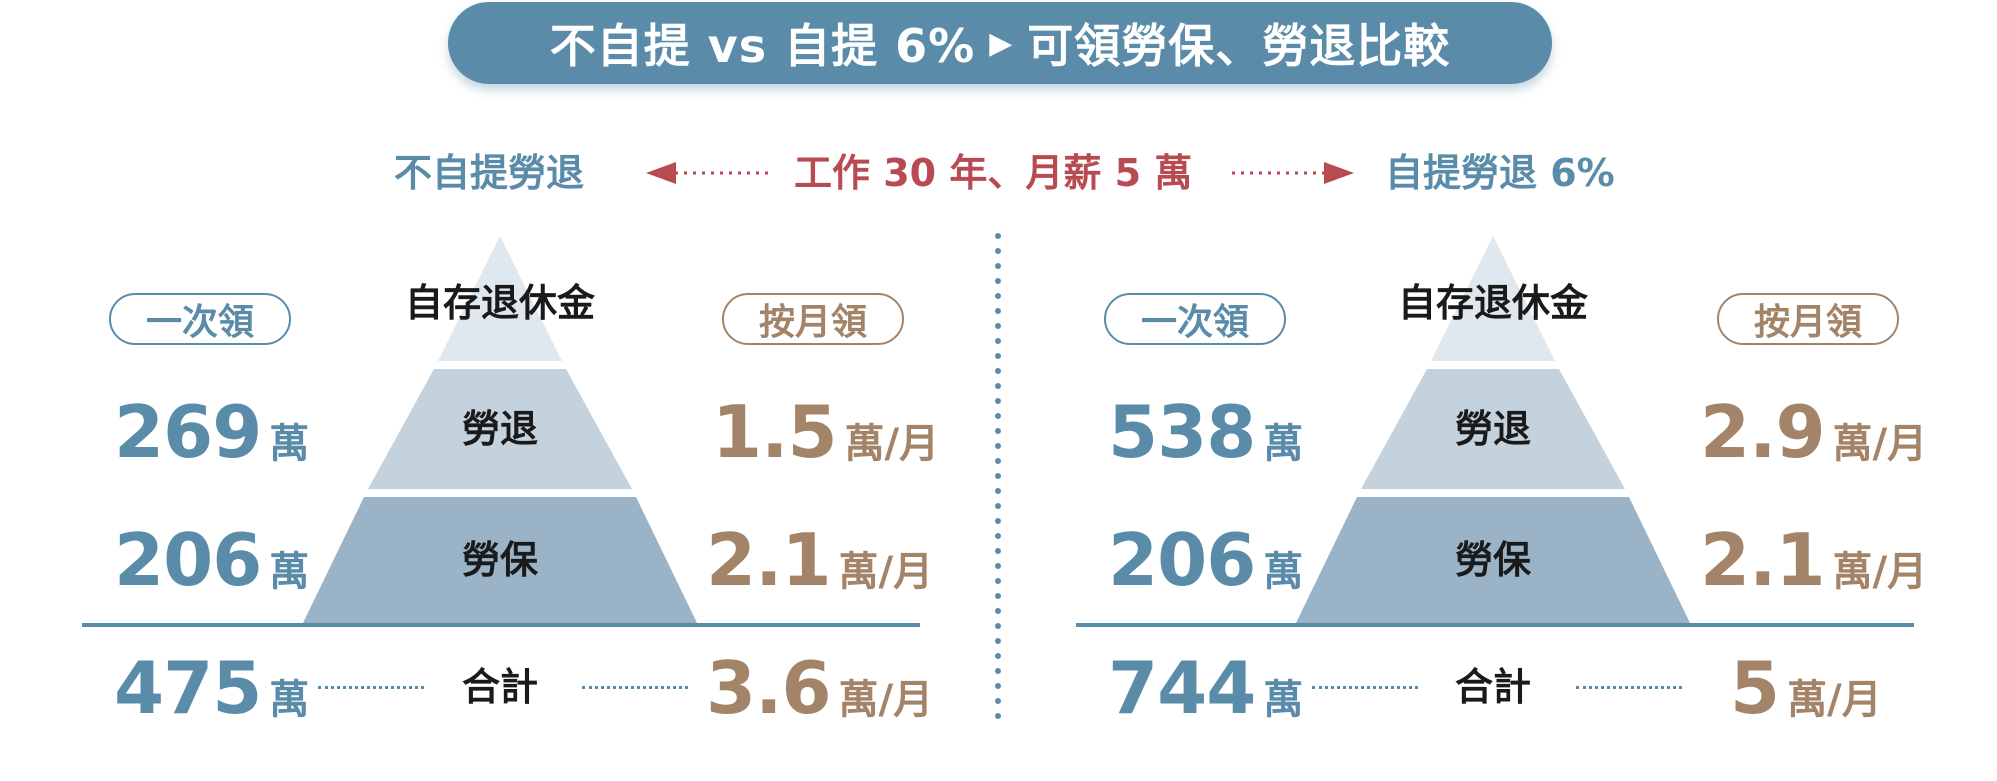 The image size is (1997, 781). What do you see at coordinates (1206, 432) in the screenshot?
I see `right-row1-lump: 538 萬` at bounding box center [1206, 432].